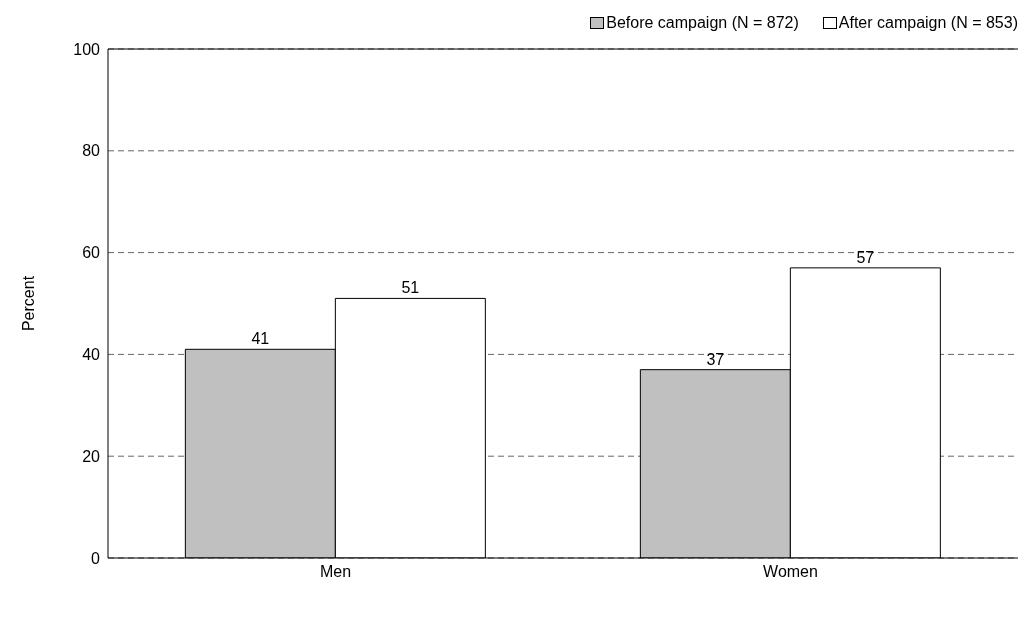 The width and height of the screenshot is (1026, 618). Describe the element at coordinates (865, 257) in the screenshot. I see `data-label: 57` at that location.